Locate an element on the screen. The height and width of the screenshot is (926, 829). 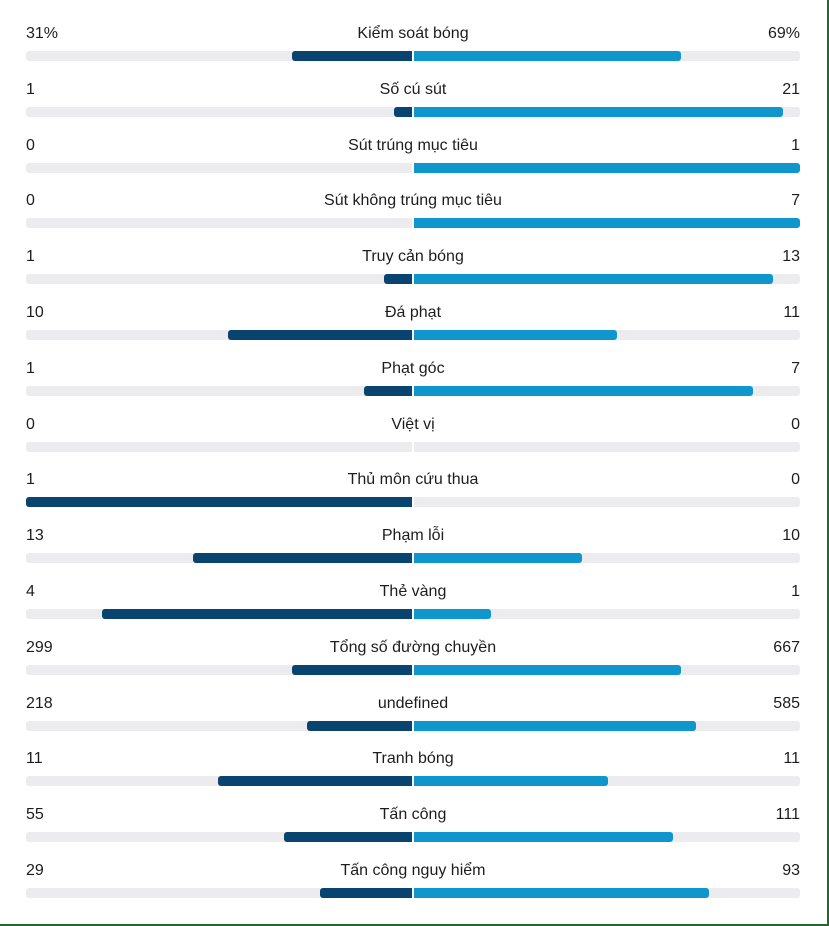
stat-away-value: 667 is located at coordinates (786, 647).